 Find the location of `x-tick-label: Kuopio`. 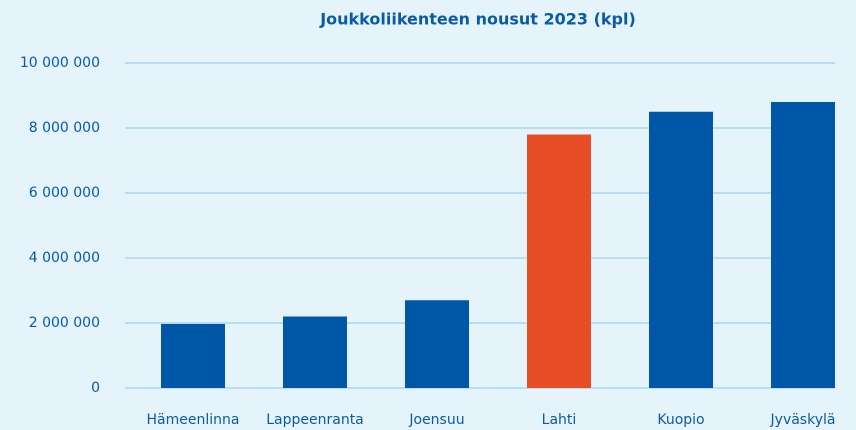

x-tick-label: Kuopio is located at coordinates (680, 420).